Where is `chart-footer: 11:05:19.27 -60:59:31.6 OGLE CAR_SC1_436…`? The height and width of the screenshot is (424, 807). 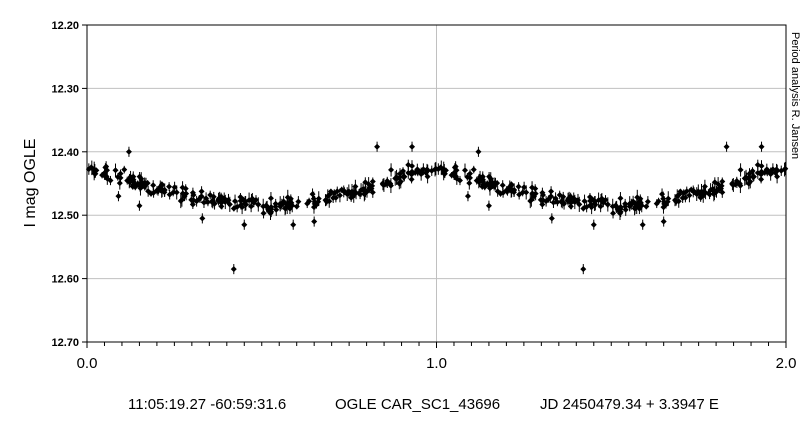
chart-footer: 11:05:19.27 -60:59:31.6 OGLE CAR_SC1_436… is located at coordinates (403, 406).